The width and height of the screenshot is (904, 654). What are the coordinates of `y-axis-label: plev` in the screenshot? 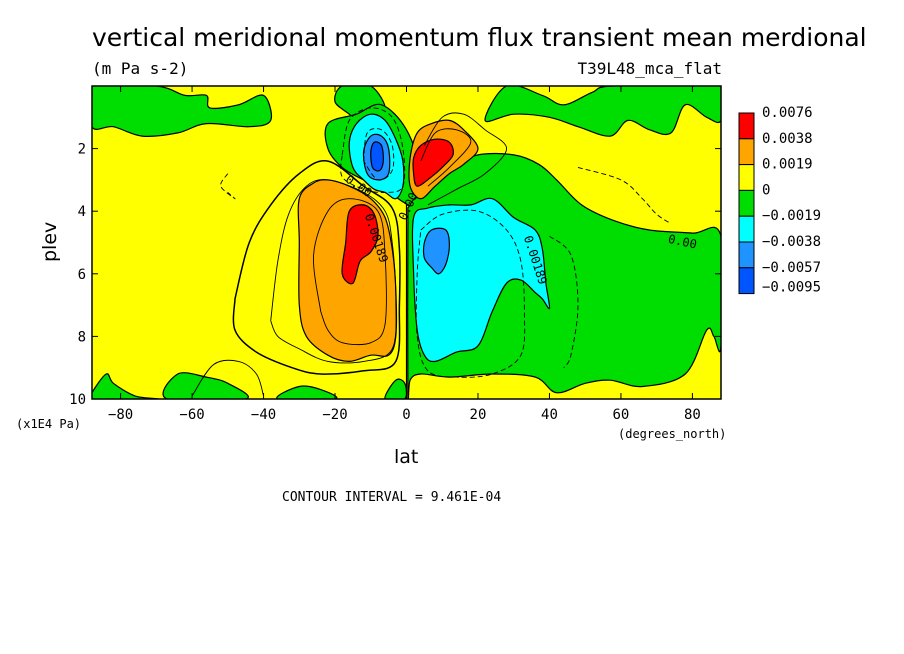 It's located at (50, 242).